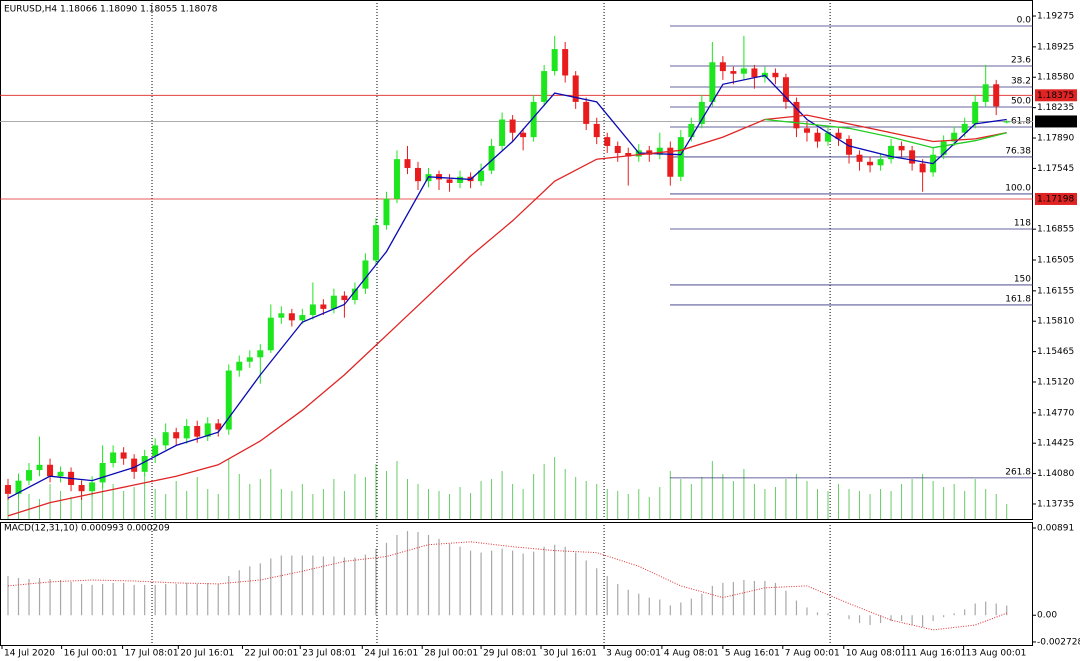 The height and width of the screenshot is (661, 1080). Describe the element at coordinates (271, 654) in the screenshot. I see `x-tick-label: 22 Jul 00:01` at that location.